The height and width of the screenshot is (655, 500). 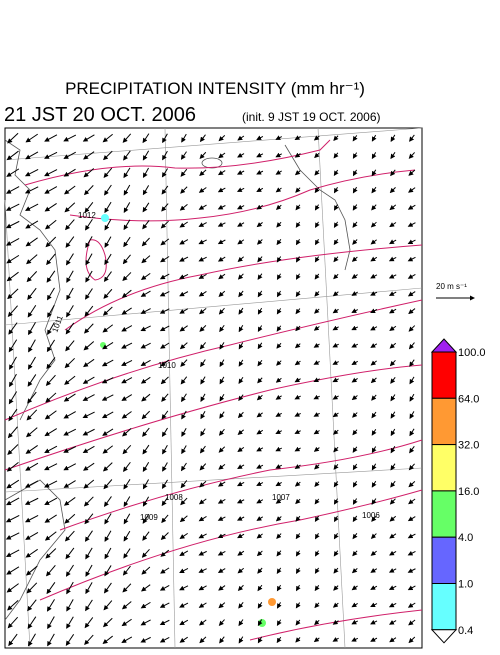 What do you see at coordinates (465, 631) in the screenshot?
I see `colorbar-label: 0.4` at bounding box center [465, 631].